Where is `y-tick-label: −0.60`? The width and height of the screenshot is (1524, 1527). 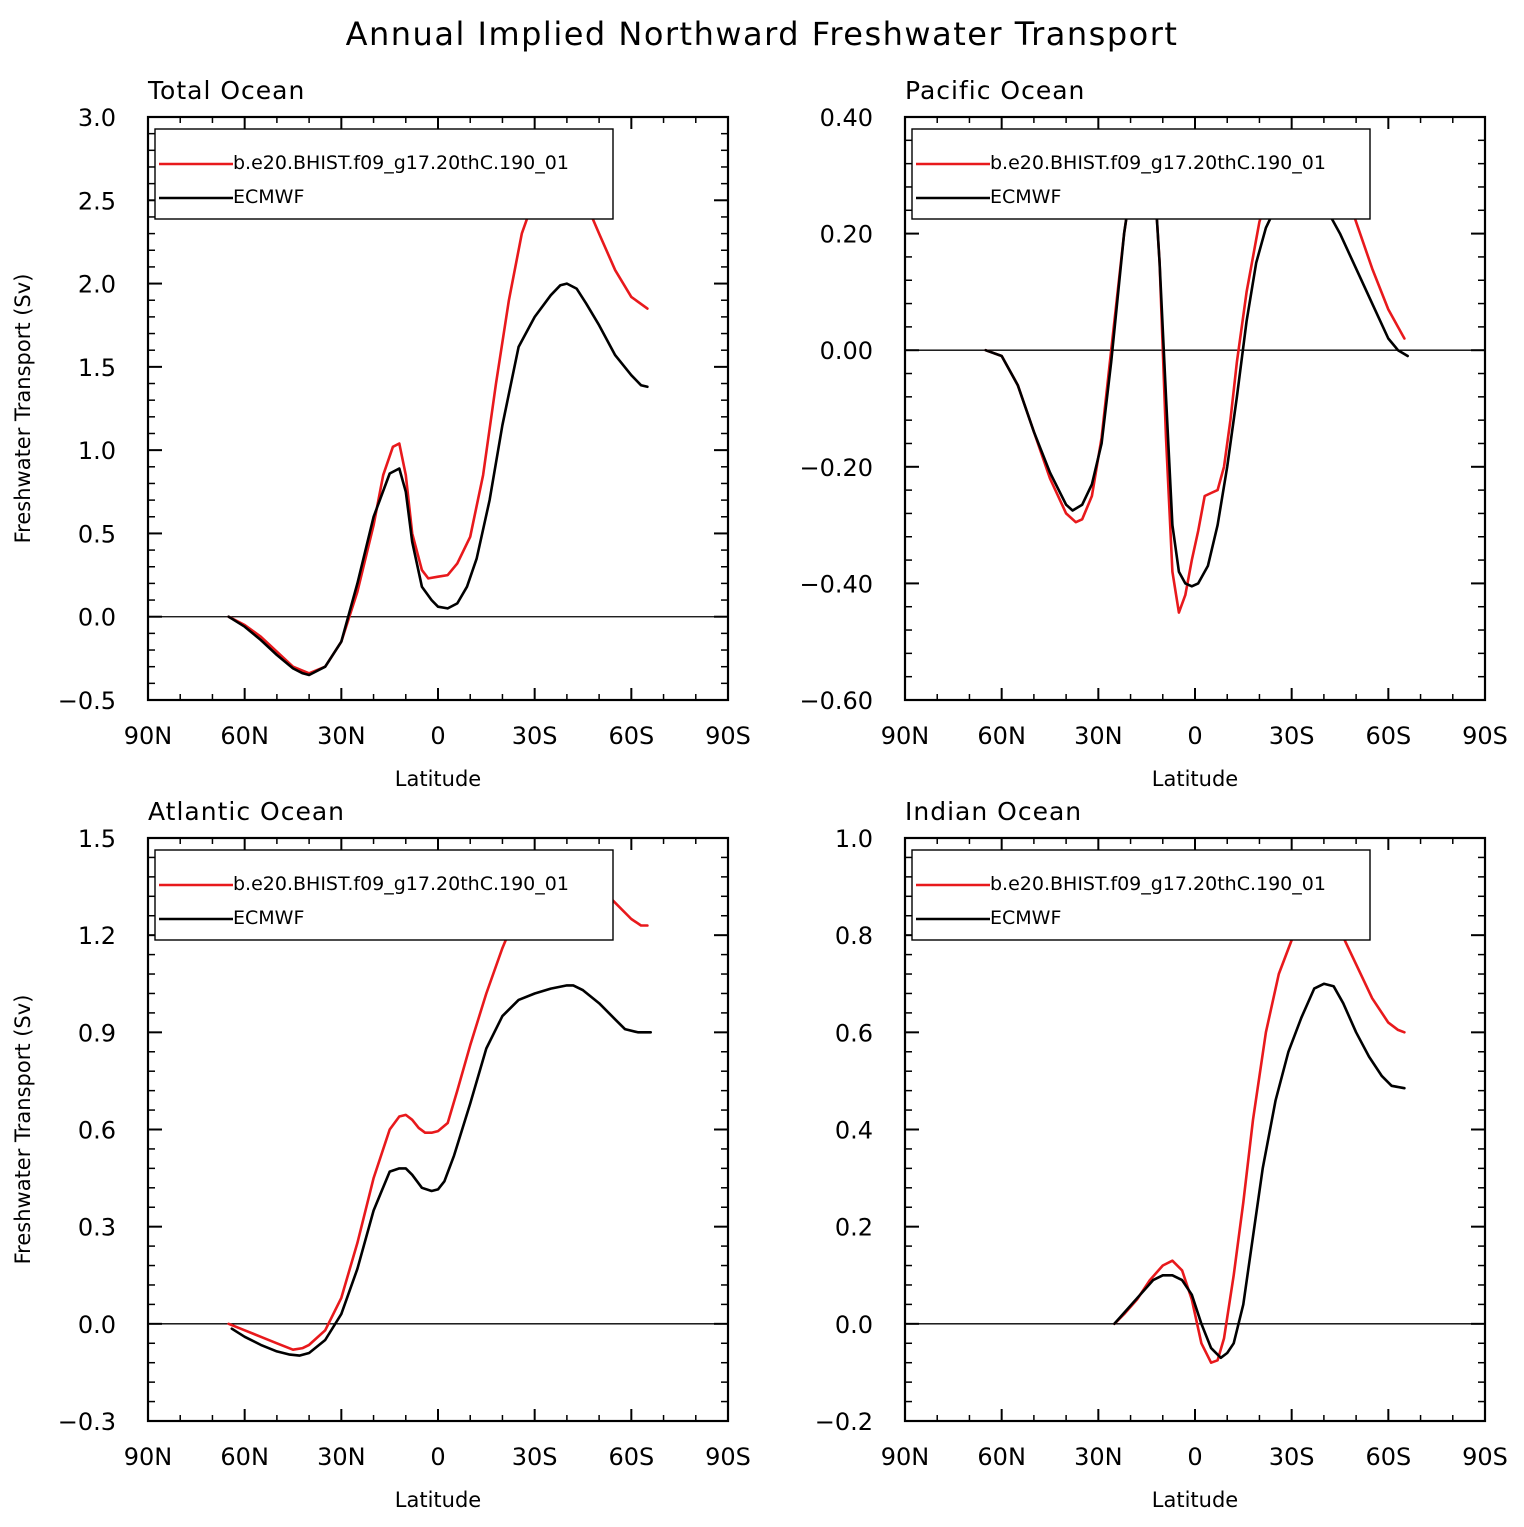
y-tick-label: −0.60 is located at coordinates (836, 701).